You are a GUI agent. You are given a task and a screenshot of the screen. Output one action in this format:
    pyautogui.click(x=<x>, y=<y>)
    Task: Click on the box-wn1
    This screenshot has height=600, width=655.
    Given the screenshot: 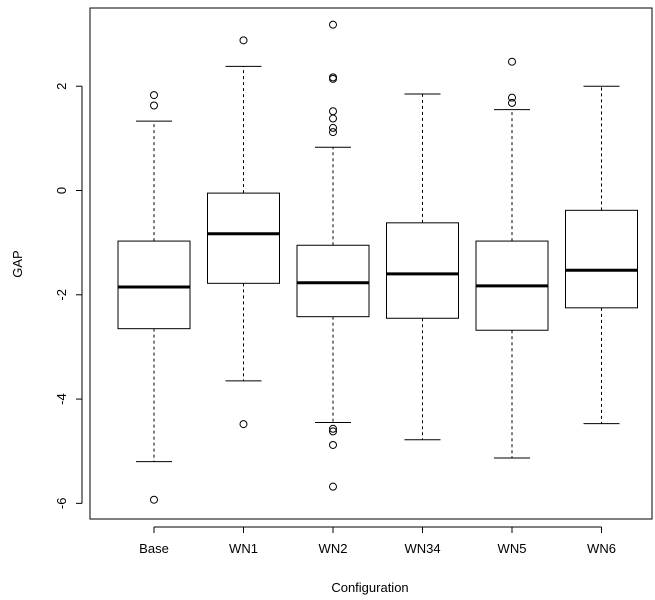 What is the action you would take?
    pyautogui.click(x=243, y=232)
    